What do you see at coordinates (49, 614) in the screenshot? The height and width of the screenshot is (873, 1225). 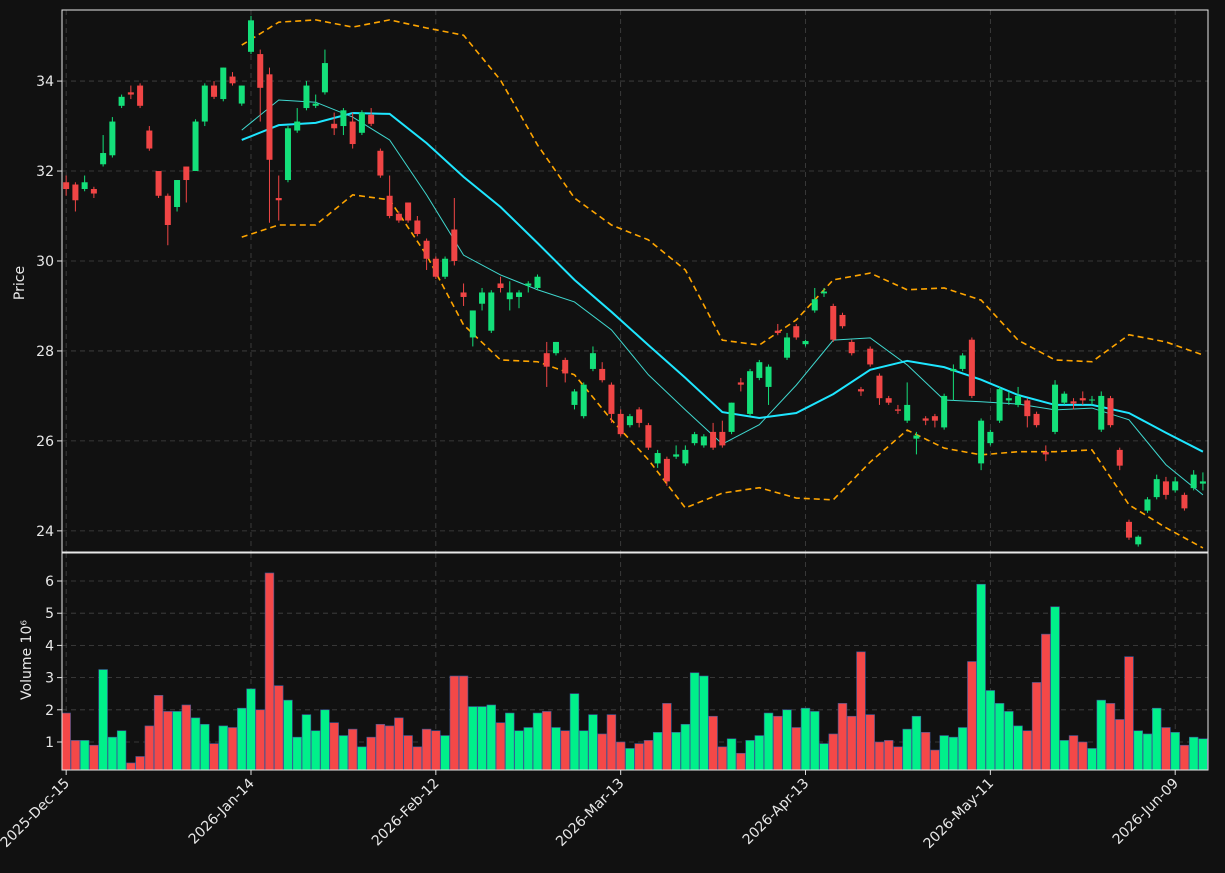 I see `y-tick-label: 5` at bounding box center [49, 614].